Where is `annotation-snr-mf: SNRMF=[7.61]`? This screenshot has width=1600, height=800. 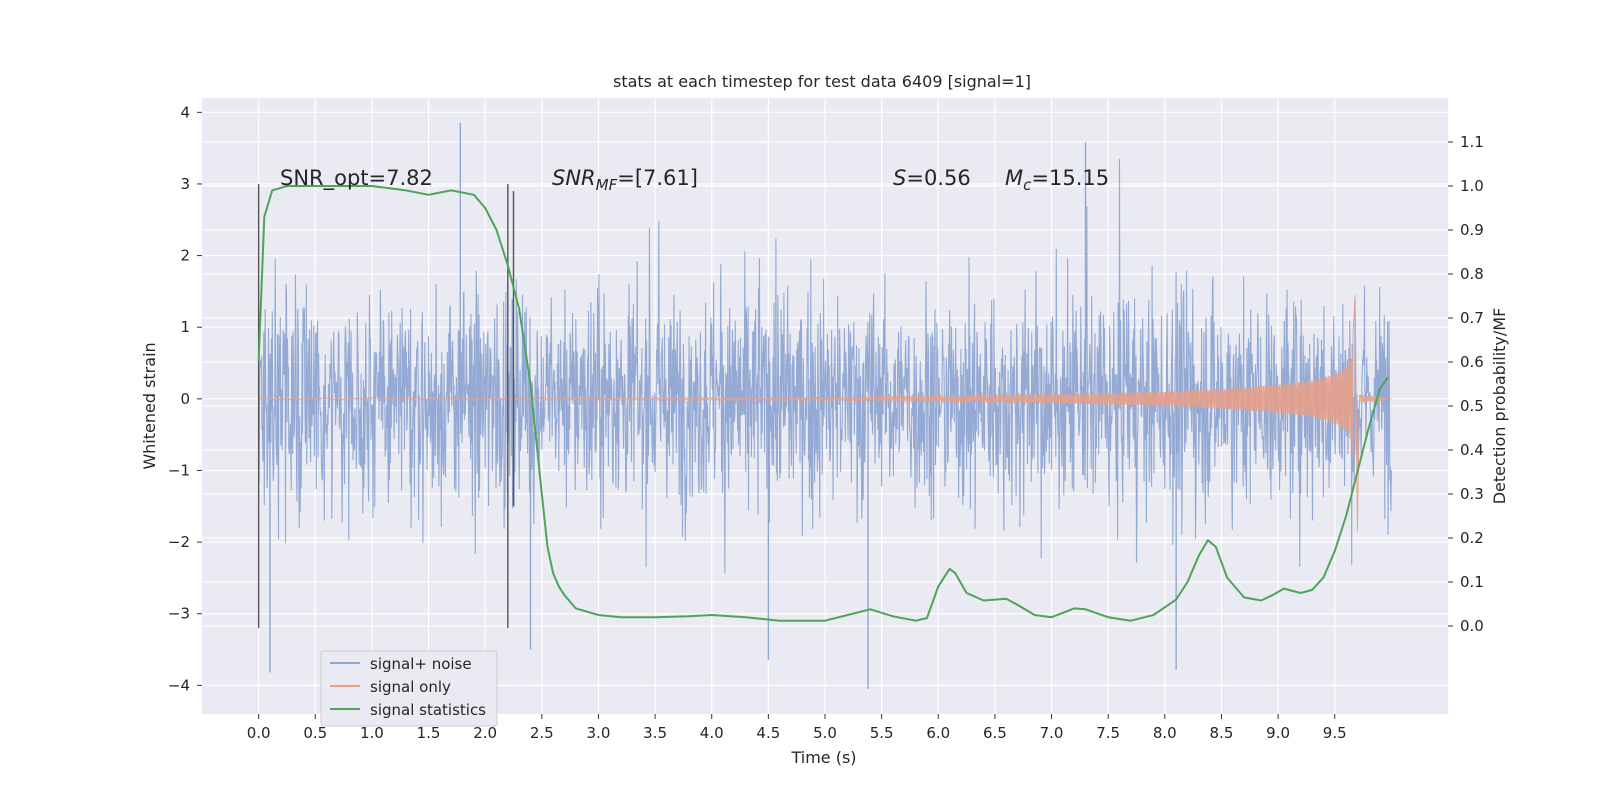
annotation-snr-mf: SNRMF=[7.61] is located at coordinates (625, 180).